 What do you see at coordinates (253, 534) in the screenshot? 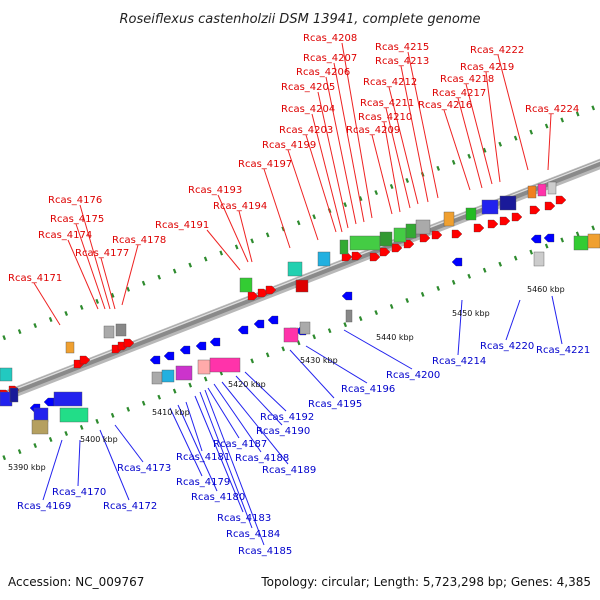
I see `gene-label: Rcas_4184` at bounding box center [253, 534].